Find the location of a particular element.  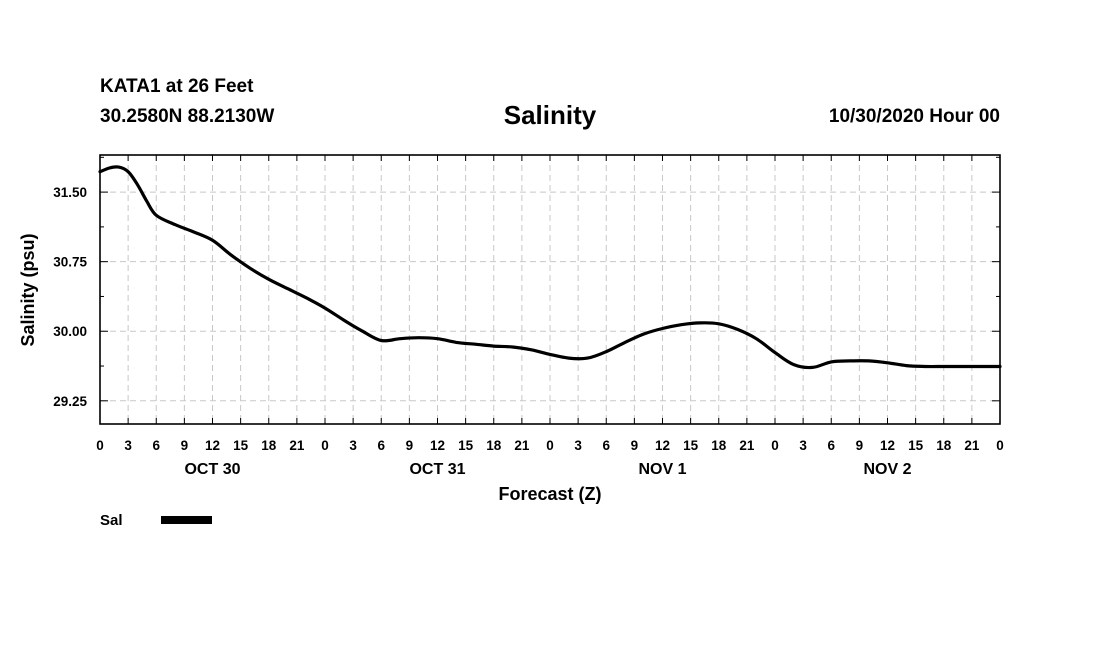

x-axis-label: Forecast (Z) is located at coordinates (549, 494).